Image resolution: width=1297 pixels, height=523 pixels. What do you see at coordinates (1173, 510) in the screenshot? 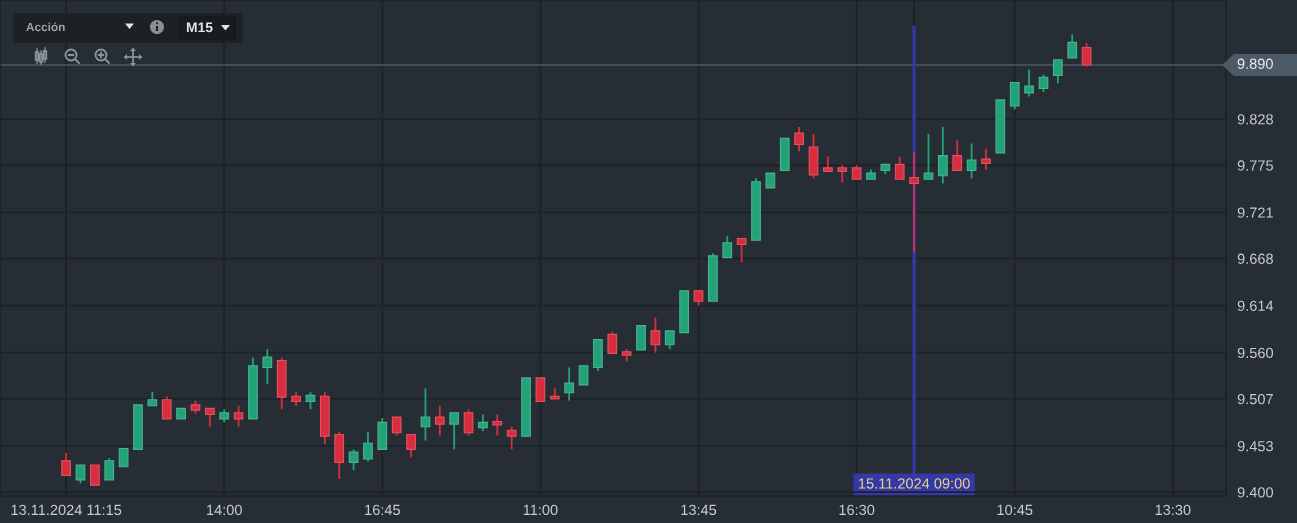
I see `x-tick-label: 13:30` at bounding box center [1173, 510].